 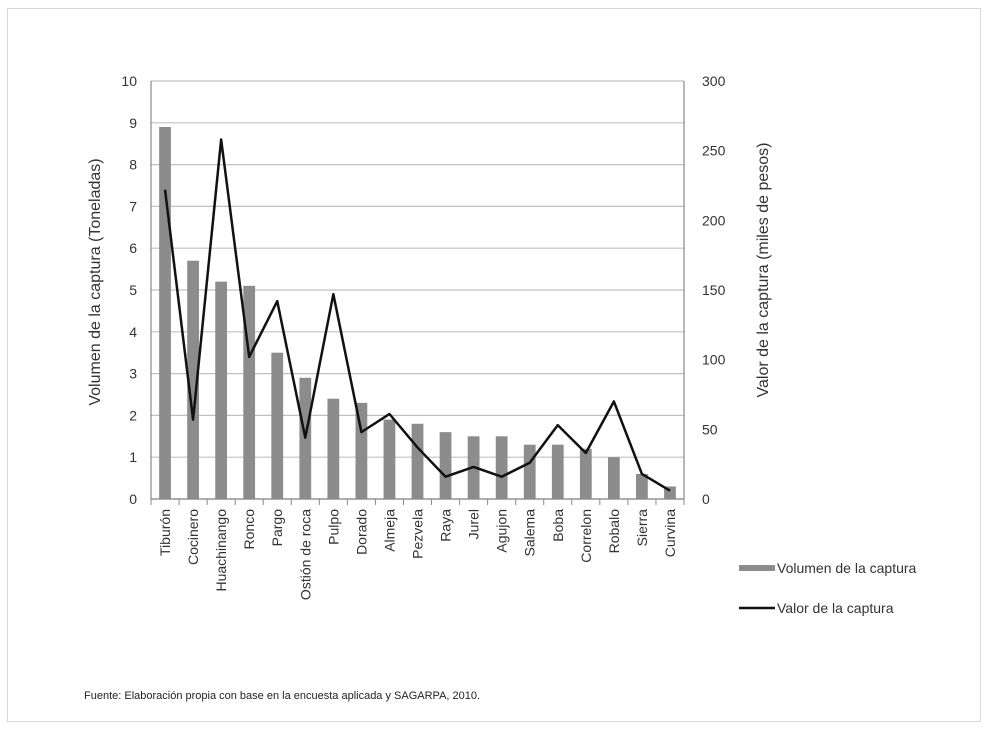 What do you see at coordinates (586, 536) in the screenshot?
I see `x-tick-label: Correlon` at bounding box center [586, 536].